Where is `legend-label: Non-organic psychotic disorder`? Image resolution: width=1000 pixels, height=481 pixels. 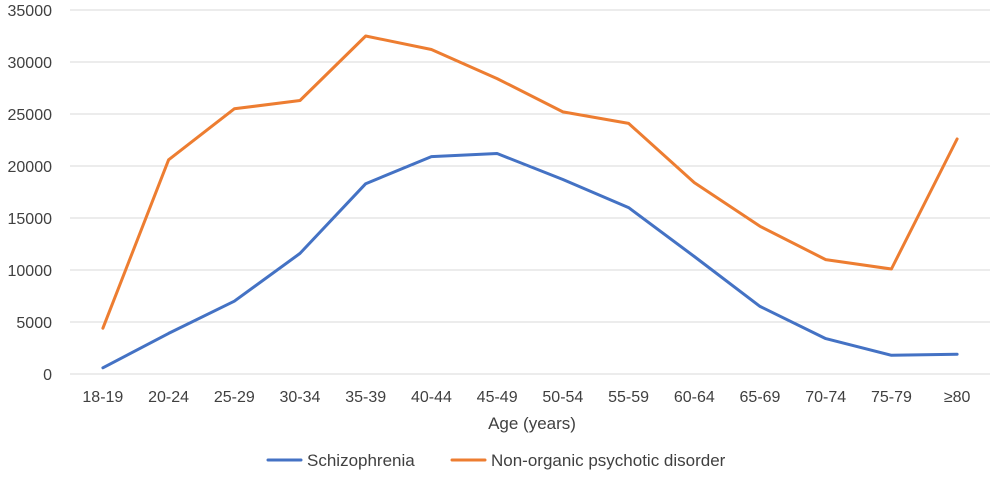
legend-label: Non-organic psychotic disorder is located at coordinates (608, 460).